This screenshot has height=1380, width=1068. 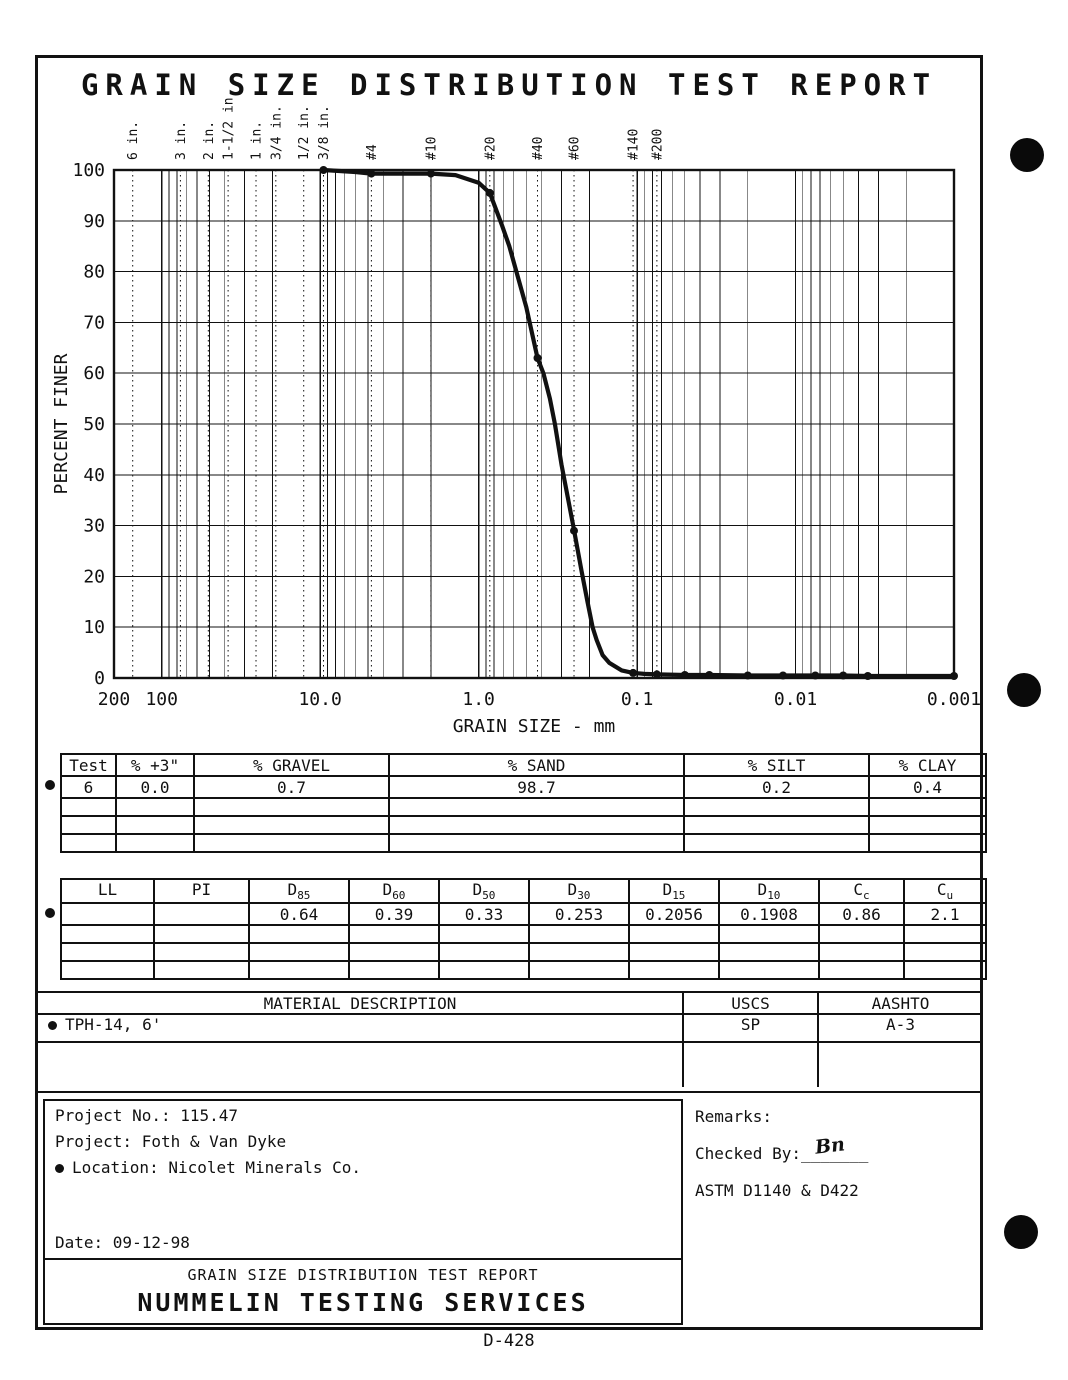 What do you see at coordinates (478, 699) in the screenshot?
I see `x-tick-label: 1.0` at bounding box center [478, 699].